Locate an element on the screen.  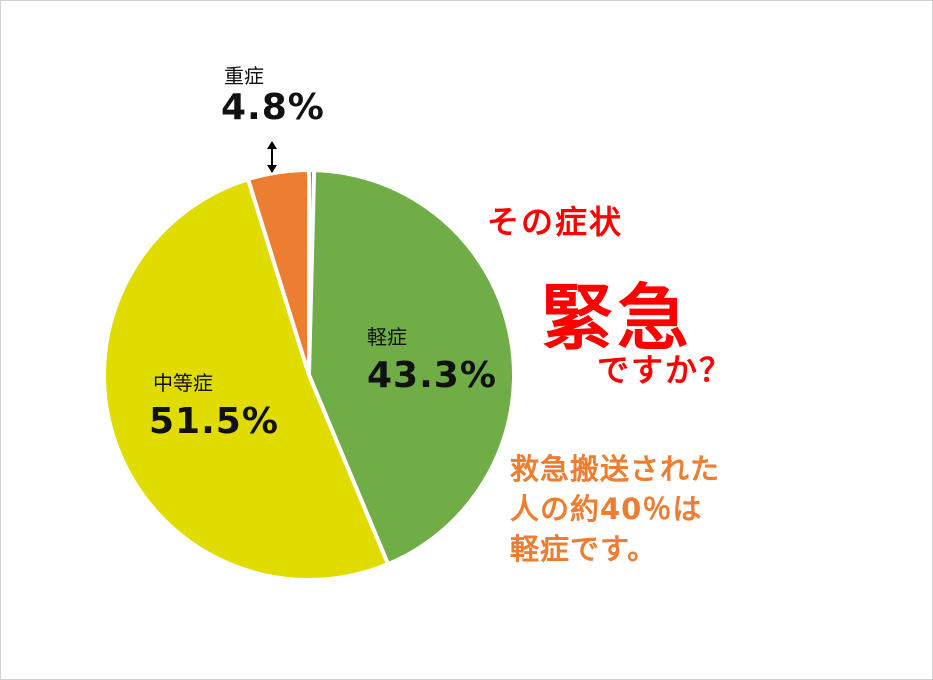
pie-slice-mild is located at coordinates (411, 367).